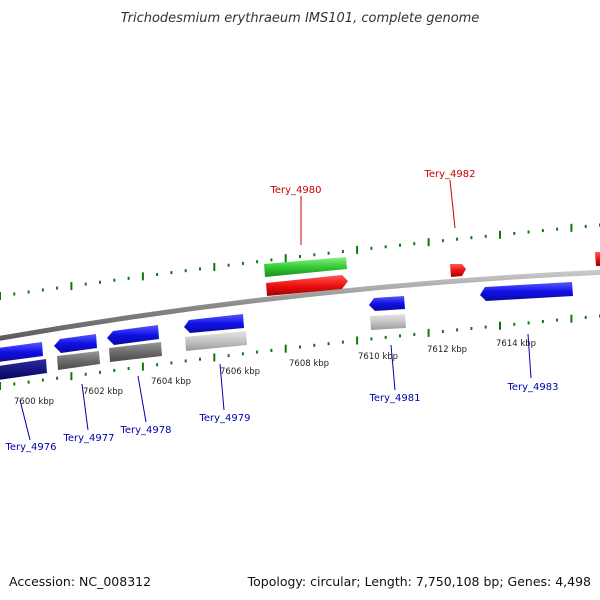 The width and height of the screenshot is (600, 600). Describe the element at coordinates (80, 581) in the screenshot. I see `accession-text: Accession: NC_008312` at that location.